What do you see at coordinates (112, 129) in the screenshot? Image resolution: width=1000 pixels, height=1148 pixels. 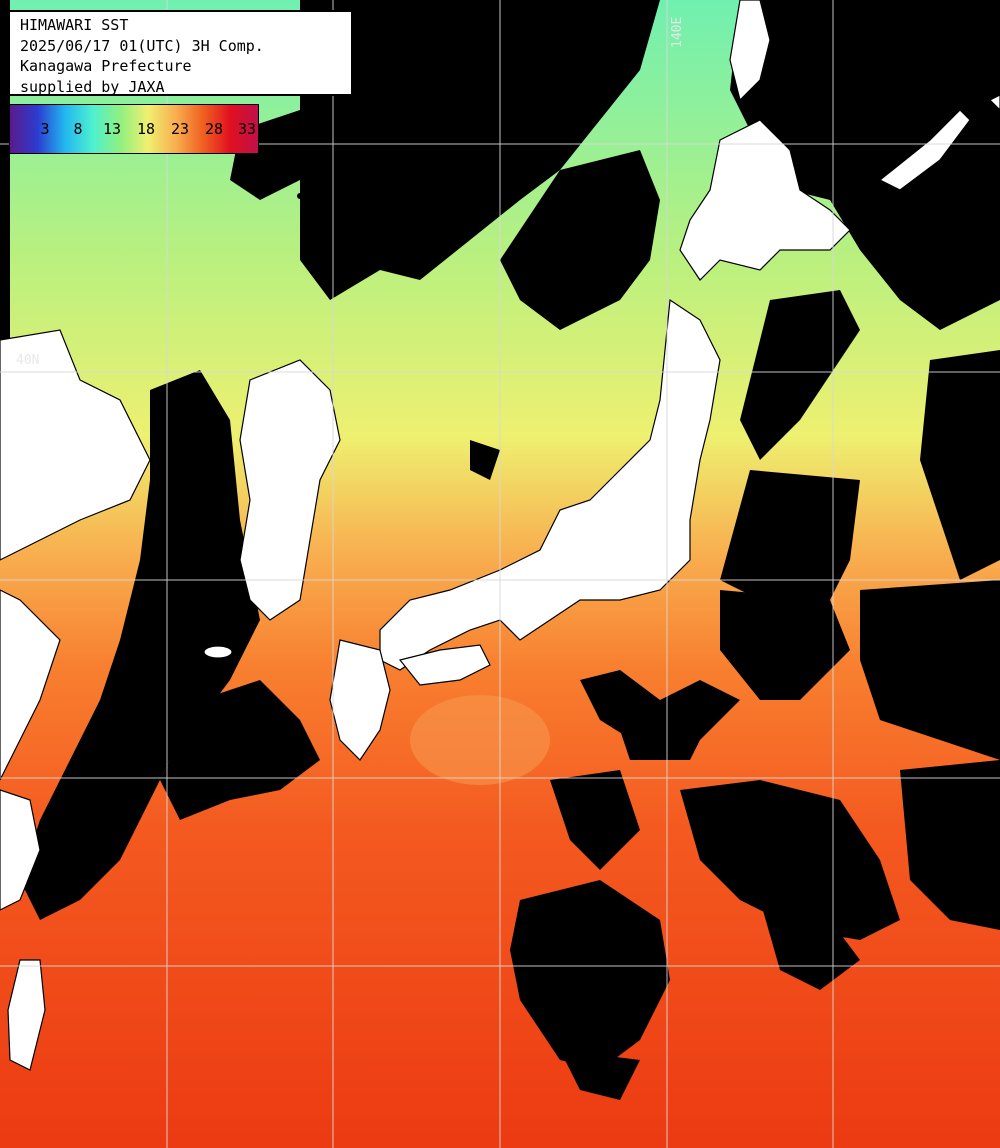 I see `colorbar-tick: 13` at bounding box center [112, 129].